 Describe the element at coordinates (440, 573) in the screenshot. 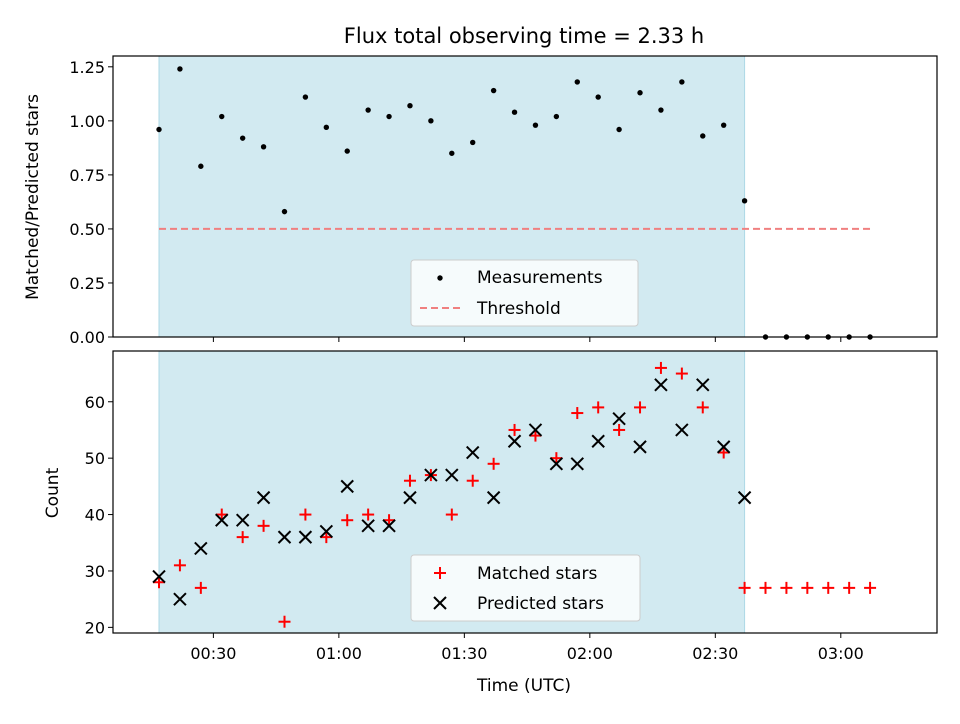

I see `legend-matched-marker` at that location.